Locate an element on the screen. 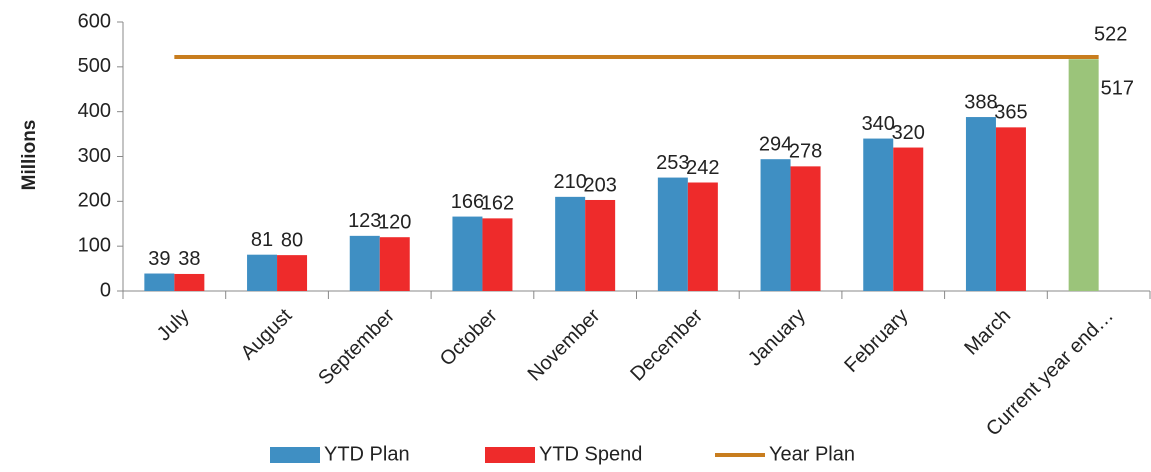 This screenshot has width=1151, height=472. x-tick-label: February is located at coordinates (876, 341).